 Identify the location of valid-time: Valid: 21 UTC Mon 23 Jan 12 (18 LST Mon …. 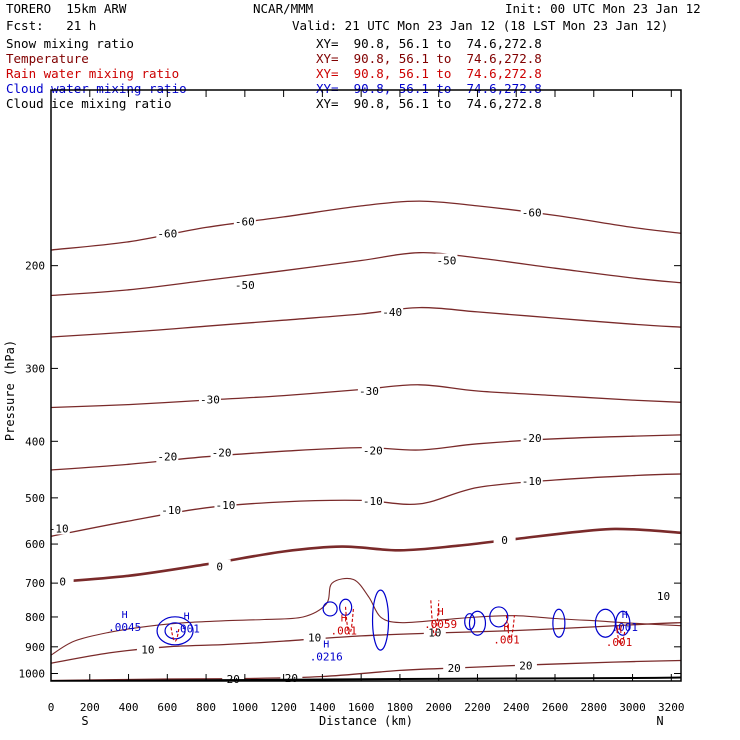
(480, 25).